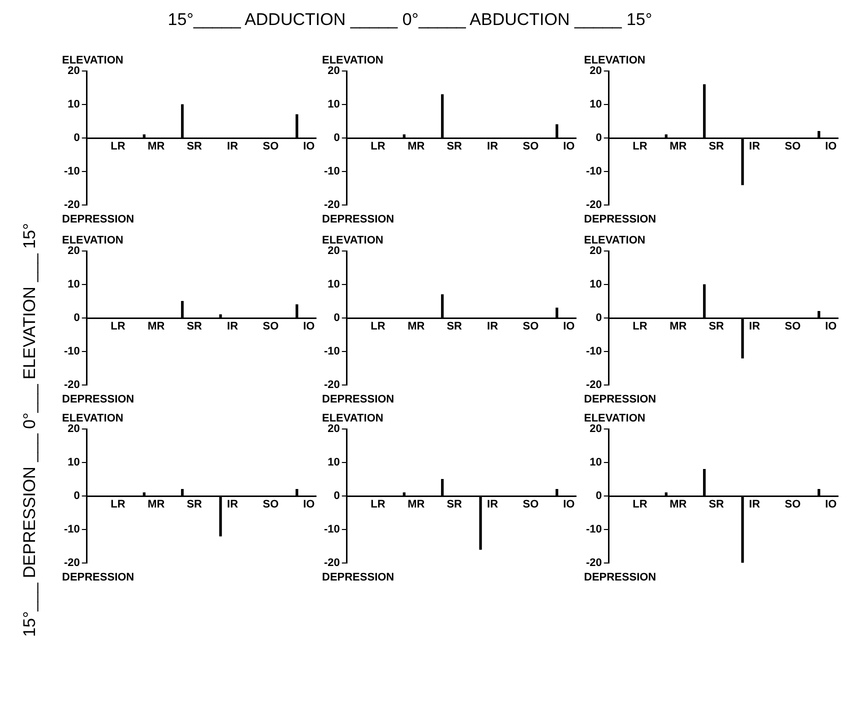 Image resolution: width=856 pixels, height=717 pixels. I want to click on text: 15°_____ ADDUCTION _____ 0°_____ ABDUCTION _____ 15°, so click(410, 20).